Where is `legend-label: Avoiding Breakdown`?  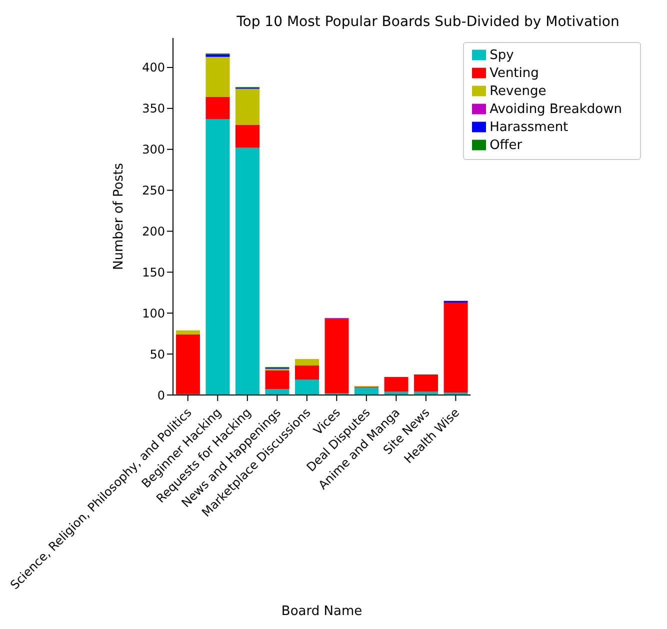
legend-label: Avoiding Breakdown is located at coordinates (556, 109).